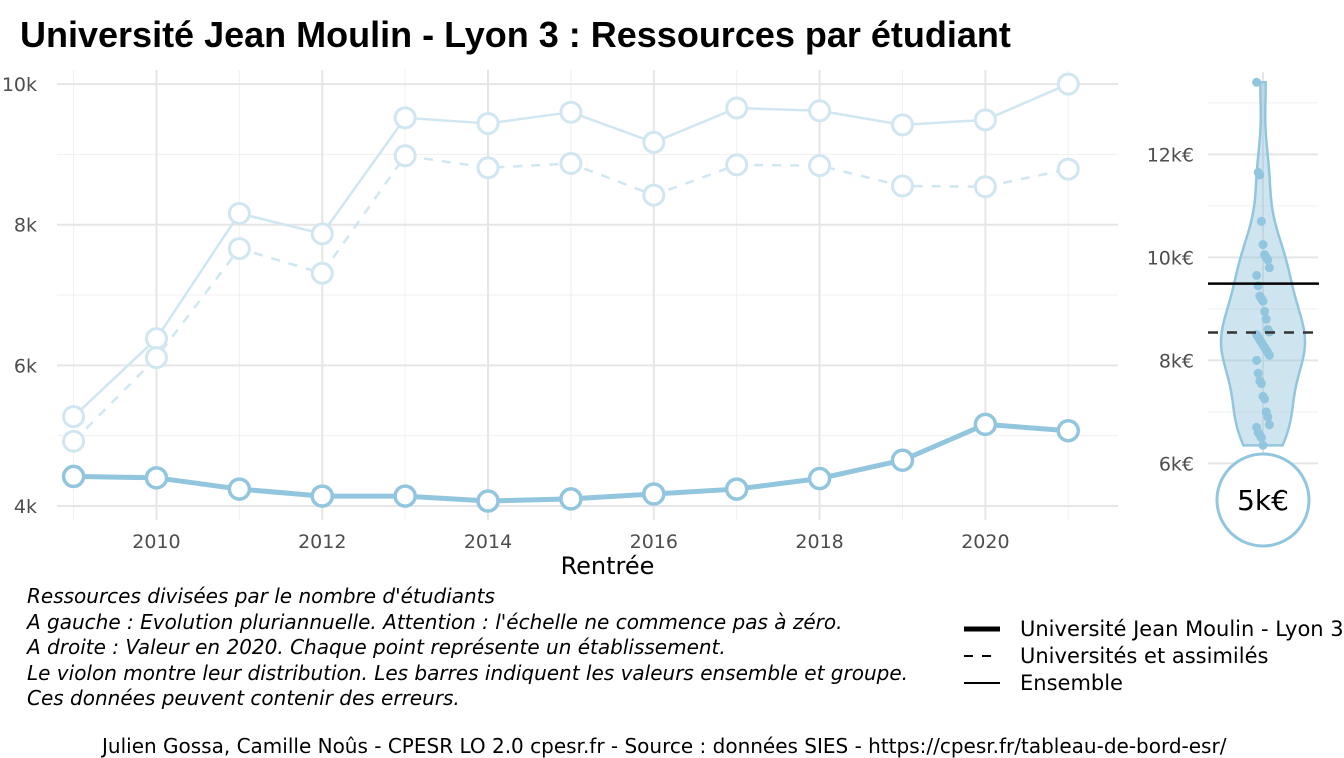 Image resolution: width=1344 pixels, height=758 pixels. Describe the element at coordinates (25, 507) in the screenshot. I see `y-tick-label: 4k` at that location.